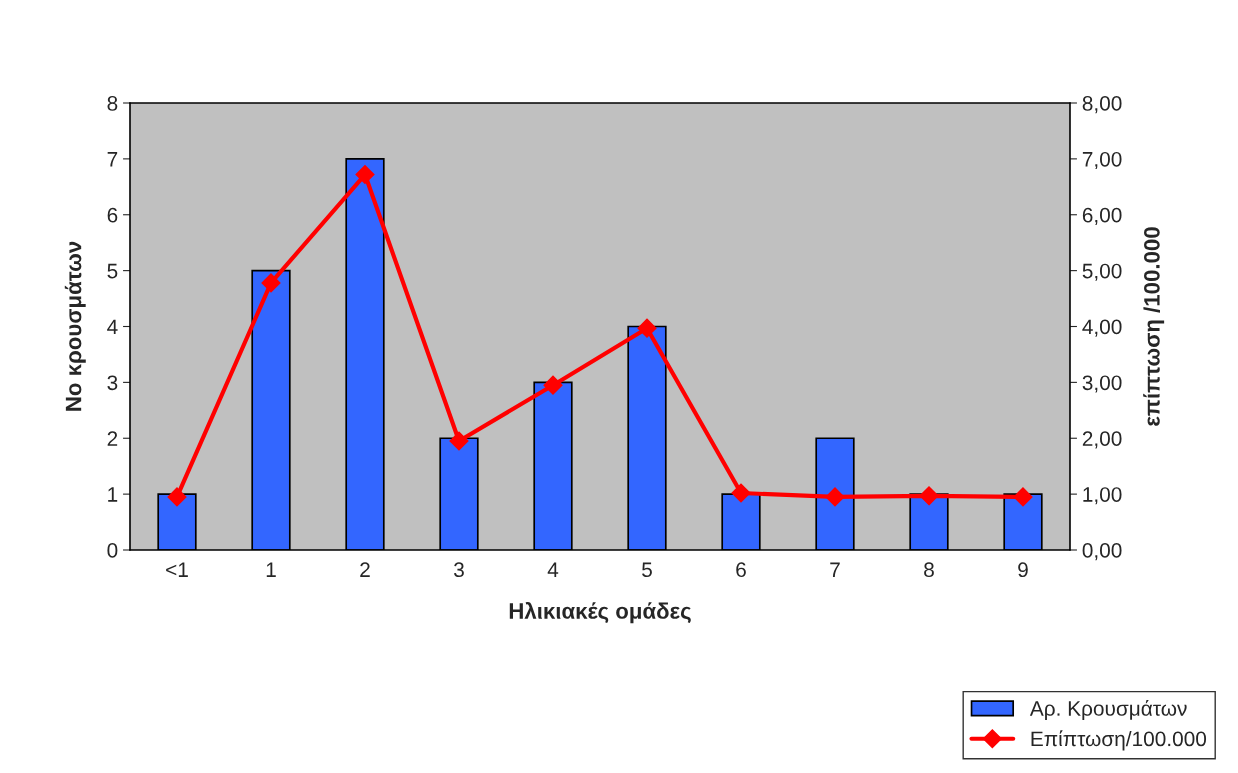 The height and width of the screenshot is (773, 1238). Describe the element at coordinates (112, 327) in the screenshot. I see `y-tick-label: 4` at that location.